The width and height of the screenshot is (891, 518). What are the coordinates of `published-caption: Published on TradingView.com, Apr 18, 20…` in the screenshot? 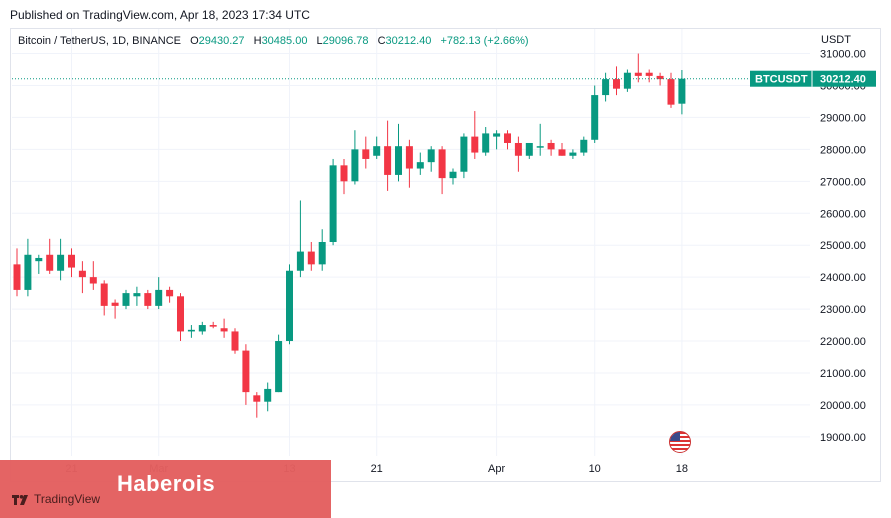 It's located at (160, 15).